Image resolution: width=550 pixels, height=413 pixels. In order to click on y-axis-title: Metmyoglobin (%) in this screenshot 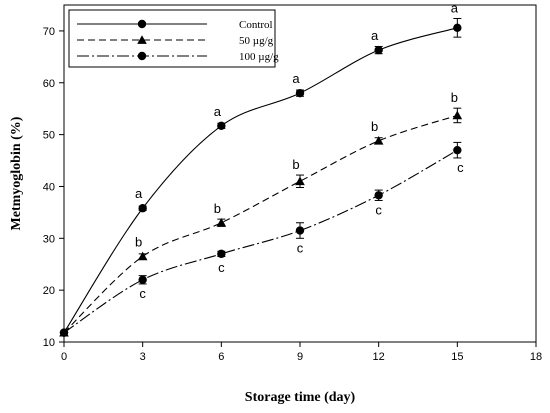, I will do `click(16, 173)`.